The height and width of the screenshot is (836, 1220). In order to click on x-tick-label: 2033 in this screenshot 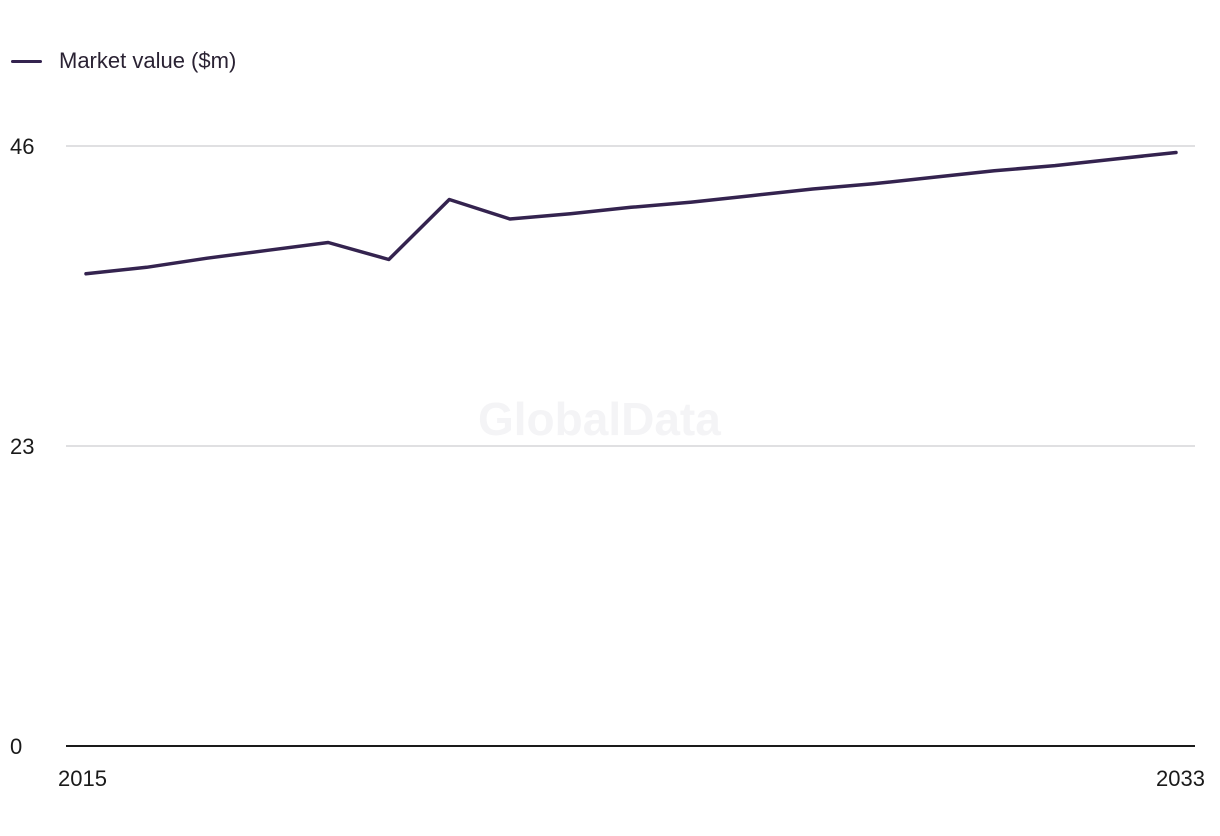, I will do `click(1180, 778)`.